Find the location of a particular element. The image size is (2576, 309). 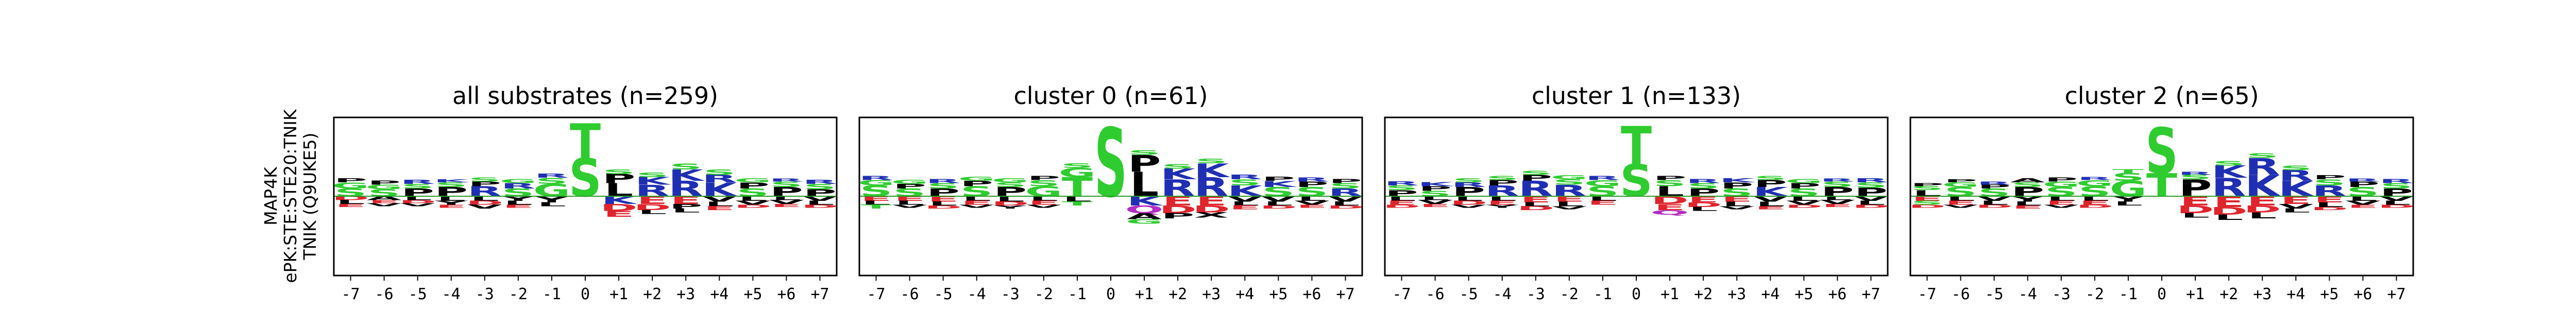

x-tick-label: +4 is located at coordinates (1244, 294).